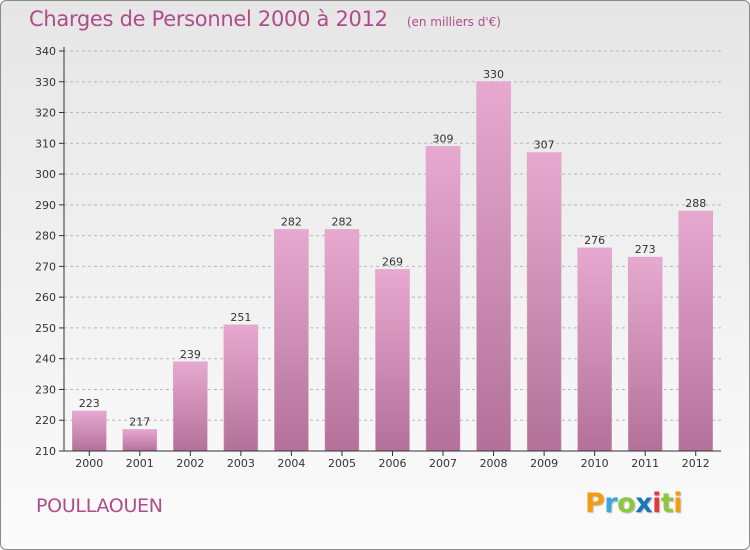  I want to click on bar-2008, so click(493, 266).